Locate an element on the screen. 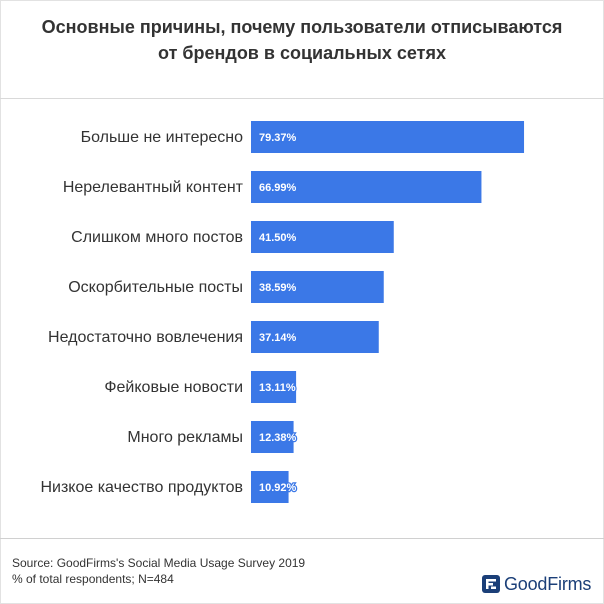 The width and height of the screenshot is (604, 604). data-label: 38.59% is located at coordinates (278, 288).